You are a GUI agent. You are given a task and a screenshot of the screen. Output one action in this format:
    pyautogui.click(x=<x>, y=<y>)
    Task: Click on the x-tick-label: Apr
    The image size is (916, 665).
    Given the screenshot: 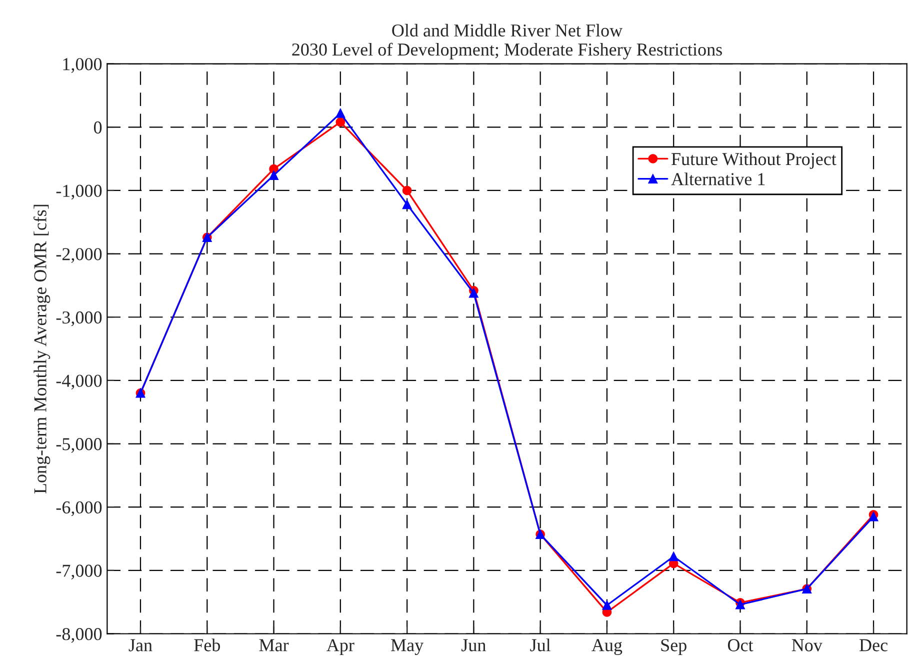 What is the action you would take?
    pyautogui.click(x=340, y=647)
    